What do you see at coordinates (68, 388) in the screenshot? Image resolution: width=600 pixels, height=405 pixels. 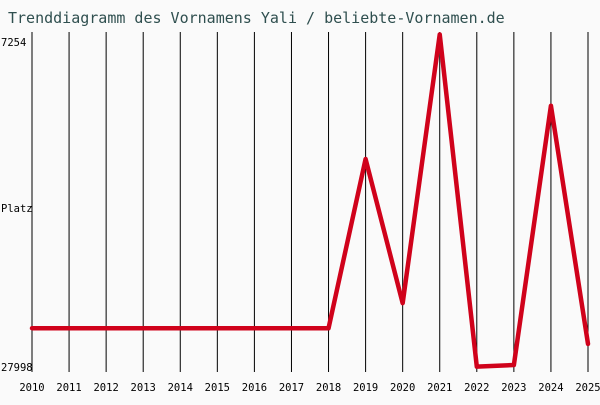 I see `x-tick-label-2011: 2011` at bounding box center [68, 388].